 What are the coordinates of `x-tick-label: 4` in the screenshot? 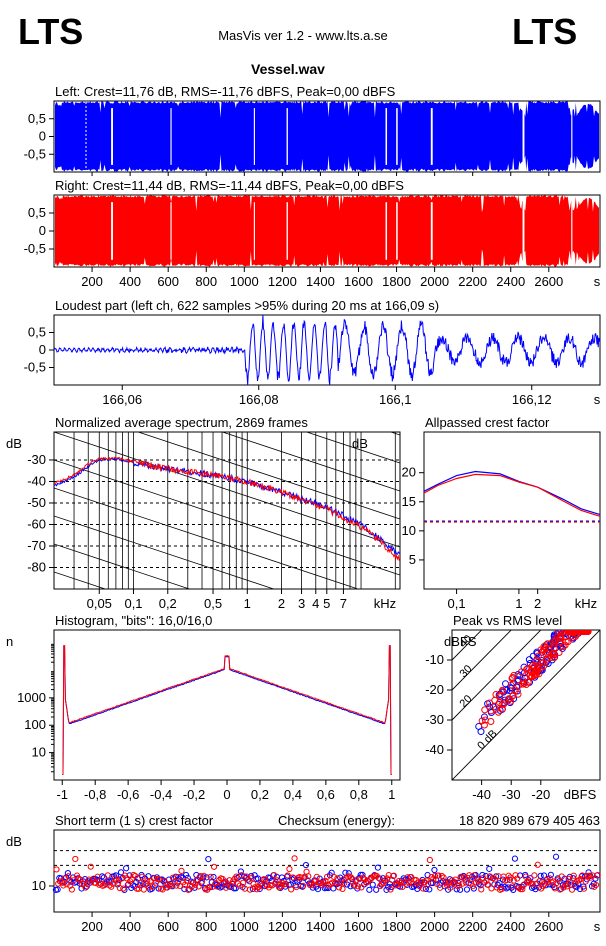 It's located at (315, 603).